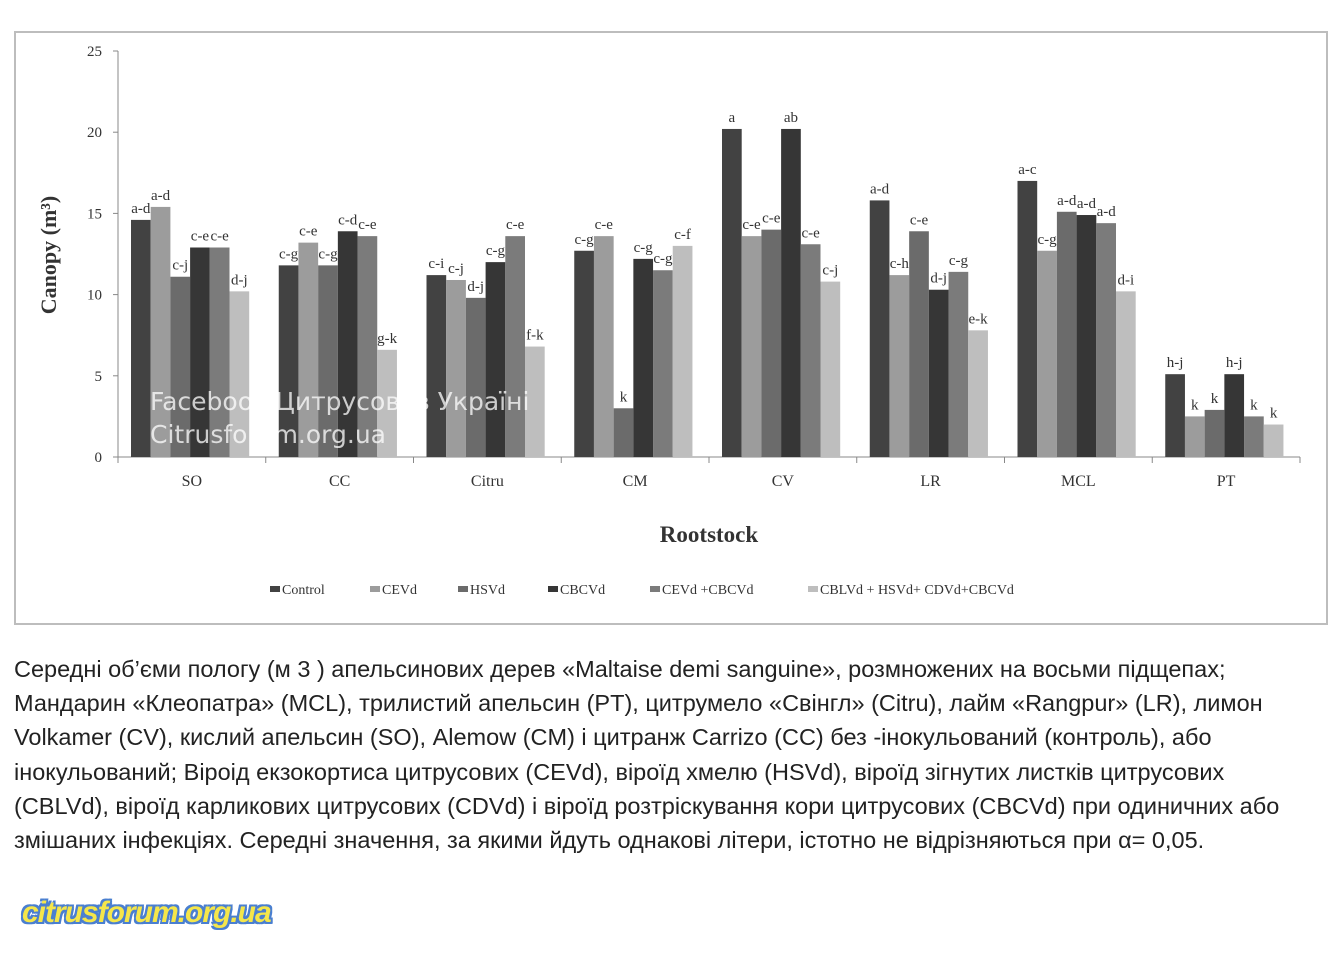 Image resolution: width=1330 pixels, height=956 pixels. What do you see at coordinates (436, 264) in the screenshot?
I see `significance-label: c-i` at bounding box center [436, 264].